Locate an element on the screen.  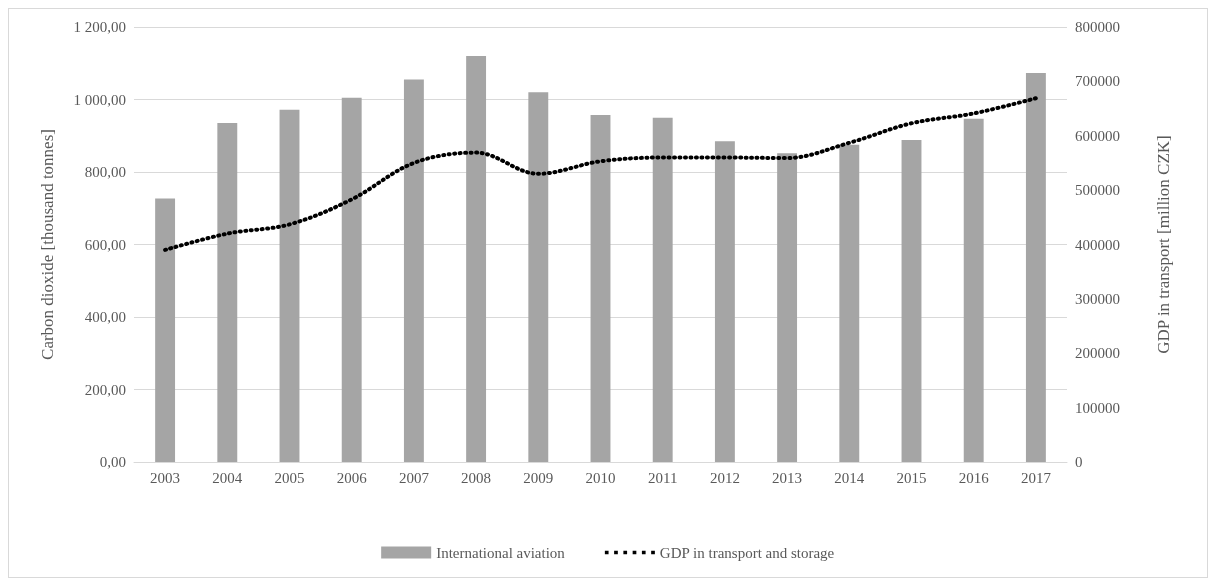
y2-tick-label: 600000 is located at coordinates (1097, 135).